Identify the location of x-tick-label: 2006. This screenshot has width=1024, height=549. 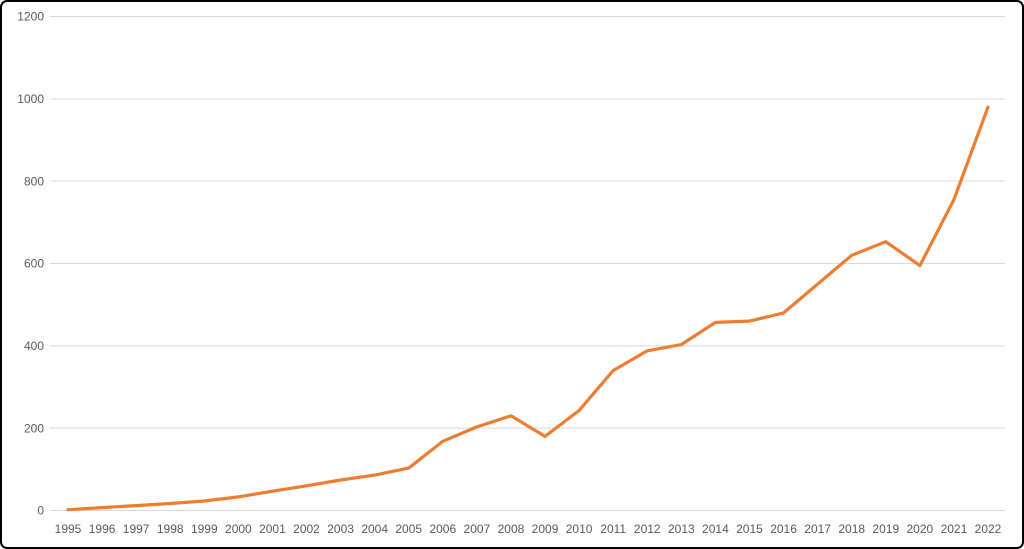
(442, 529).